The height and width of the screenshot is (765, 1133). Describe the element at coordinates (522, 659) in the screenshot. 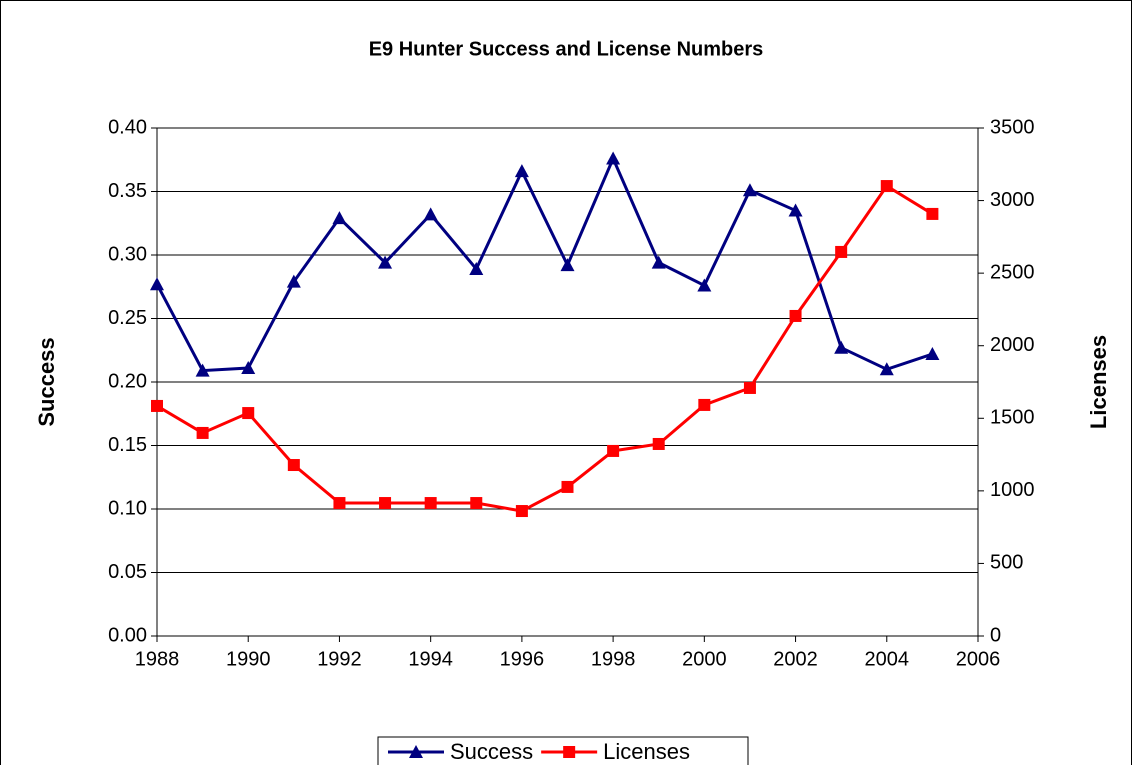

I see `x-tick-label: 1996` at that location.